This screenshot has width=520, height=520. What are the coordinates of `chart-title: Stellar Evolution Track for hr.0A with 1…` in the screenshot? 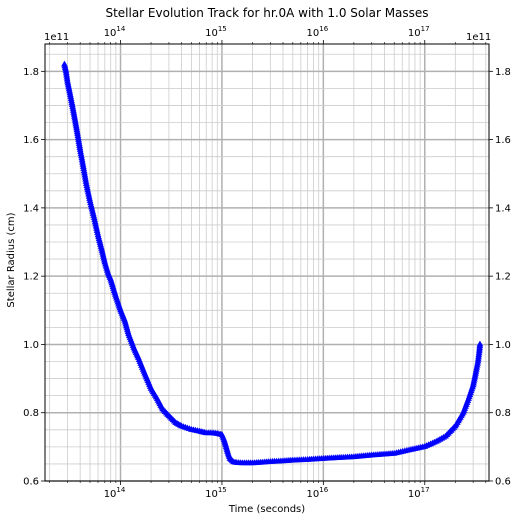 It's located at (266, 13).